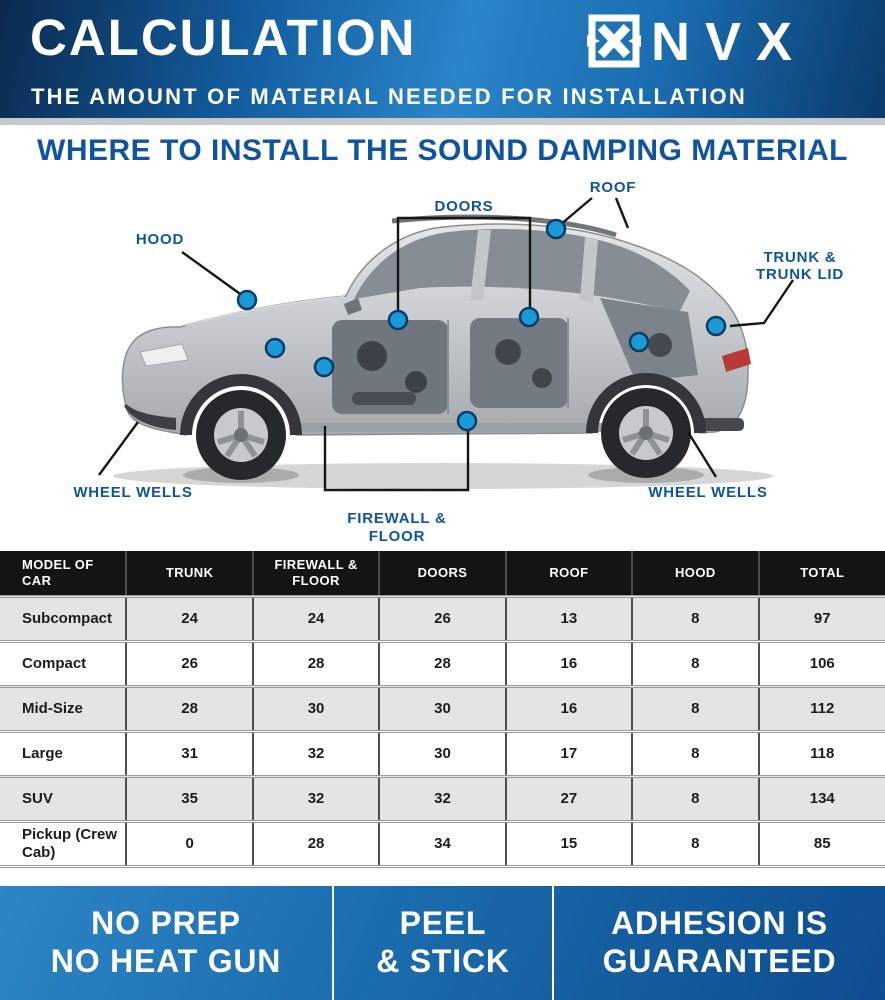 Image resolution: width=885 pixels, height=1000 pixels. I want to click on callout-dot-fender-rear, so click(639, 342).